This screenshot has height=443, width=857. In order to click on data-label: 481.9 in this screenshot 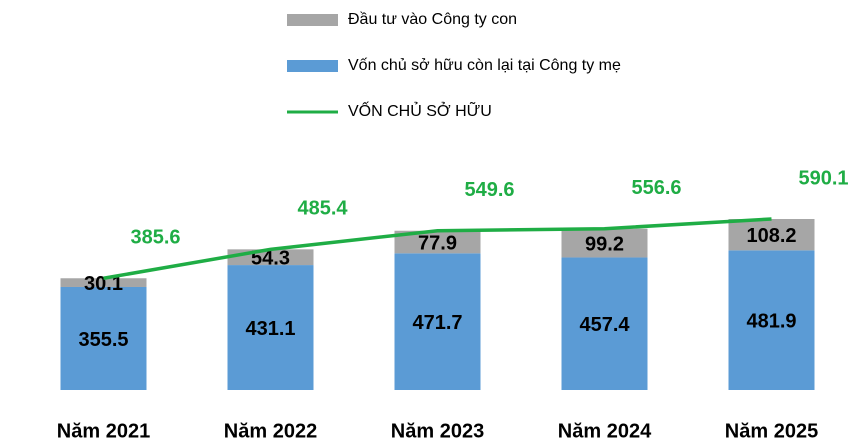, I will do `click(771, 321)`.